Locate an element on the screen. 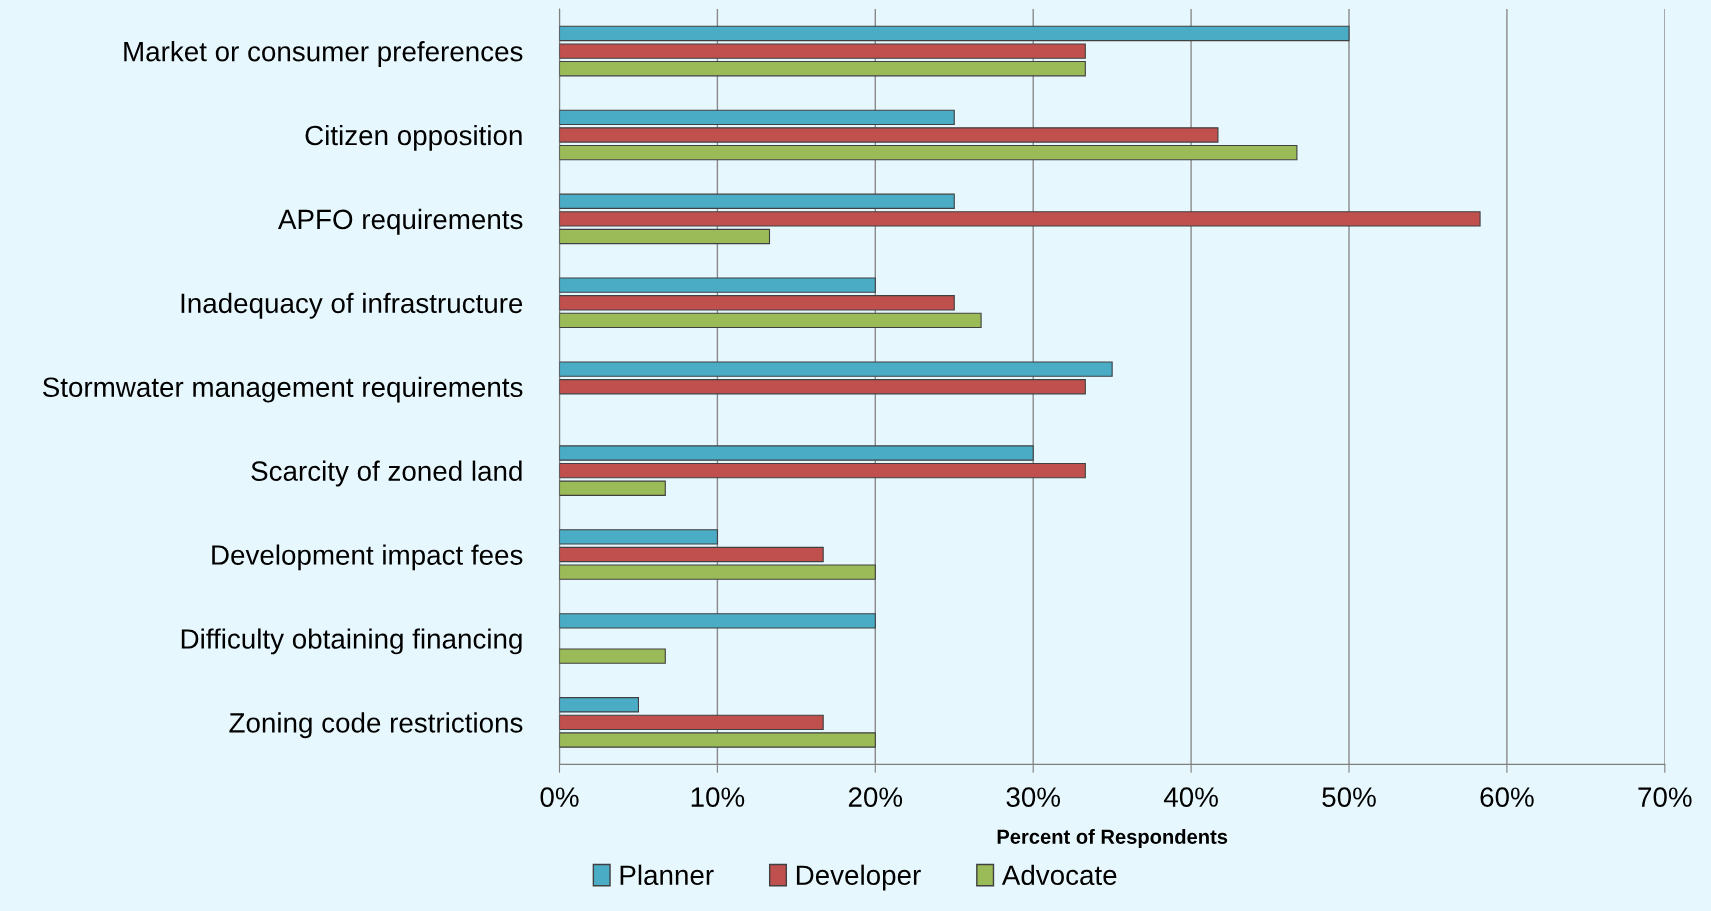 The height and width of the screenshot is (911, 1711). y-tick-label: Citizen opposition is located at coordinates (413, 137).